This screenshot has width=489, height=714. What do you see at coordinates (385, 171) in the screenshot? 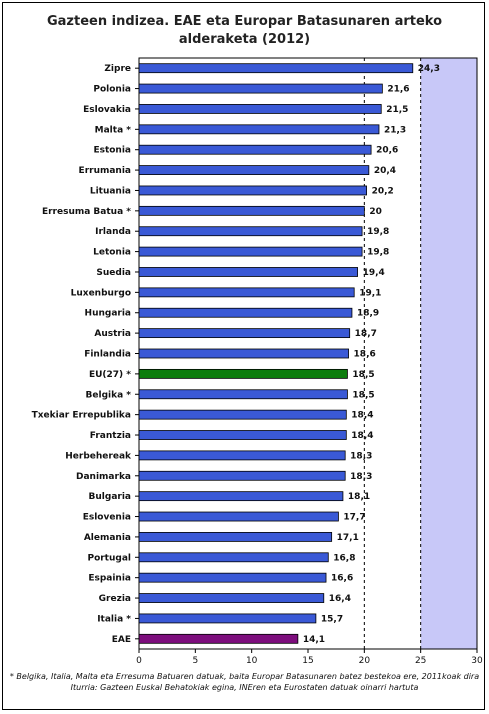
I see `data-label: 20,4` at bounding box center [385, 171].